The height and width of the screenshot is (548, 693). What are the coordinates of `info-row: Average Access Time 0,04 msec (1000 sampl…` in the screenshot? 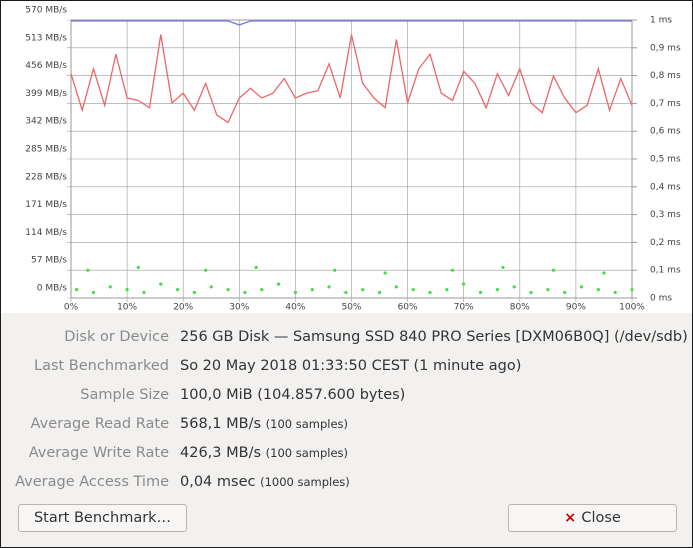 It's located at (346, 482).